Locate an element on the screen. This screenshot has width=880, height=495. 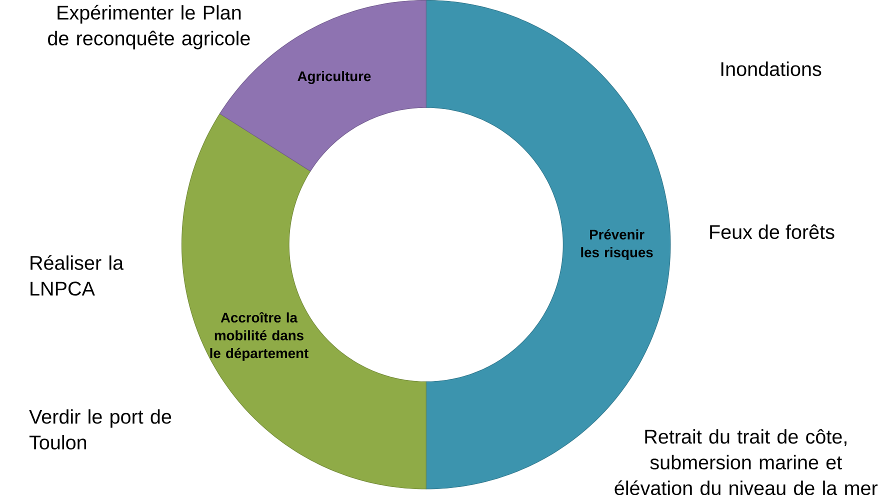
slice-label: Agriculture is located at coordinates (334, 77).